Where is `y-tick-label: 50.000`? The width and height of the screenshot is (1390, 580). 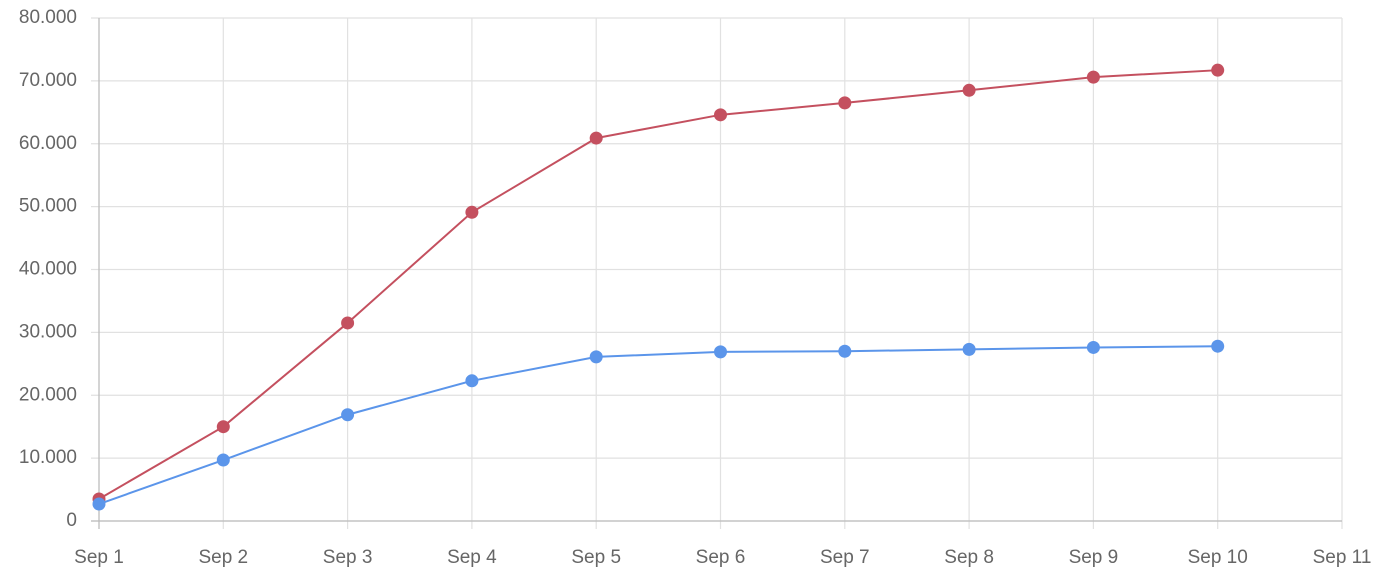
y-tick-label: 50.000 is located at coordinates (48, 206).